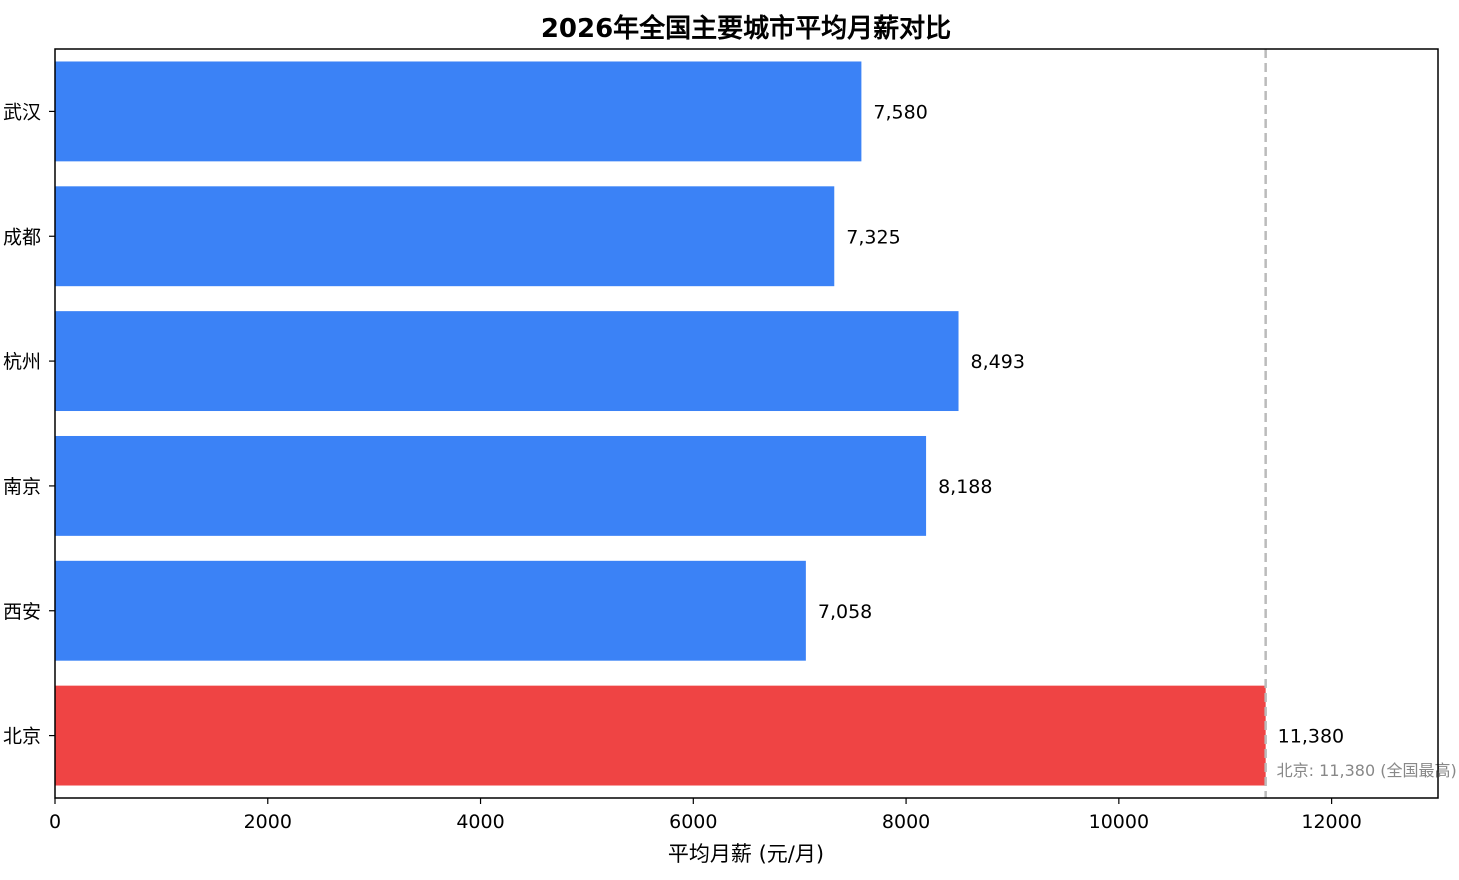 This screenshot has width=1459, height=880. What do you see at coordinates (746, 854) in the screenshot?
I see `x-axis-label: 平均月薪 (元/月)` at bounding box center [746, 854].